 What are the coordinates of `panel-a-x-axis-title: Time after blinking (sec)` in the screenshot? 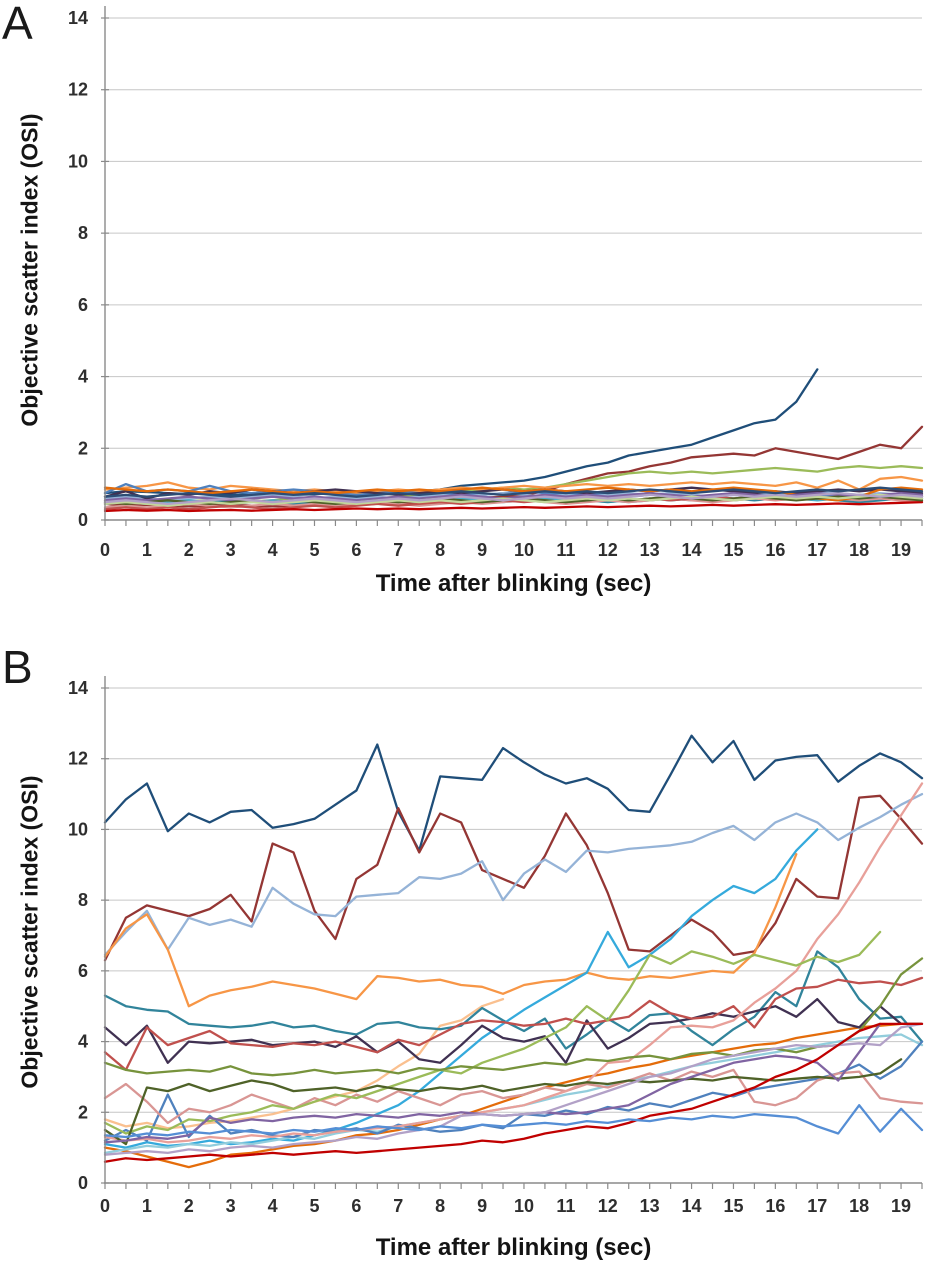 It's located at (513, 583).